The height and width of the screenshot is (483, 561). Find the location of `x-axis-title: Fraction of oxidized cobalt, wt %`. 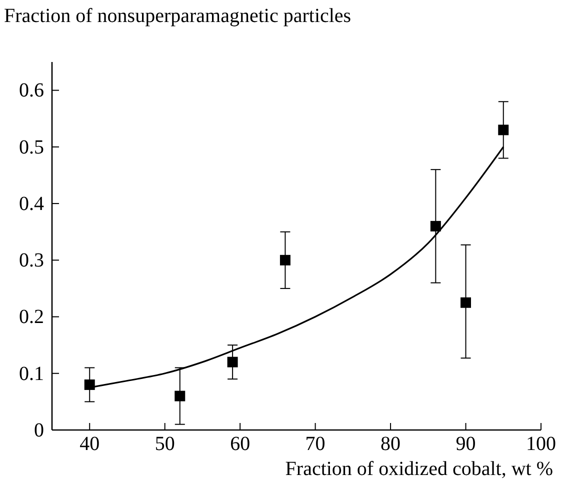

x-axis-title: Fraction of oxidized cobalt, wt % is located at coordinates (419, 469).